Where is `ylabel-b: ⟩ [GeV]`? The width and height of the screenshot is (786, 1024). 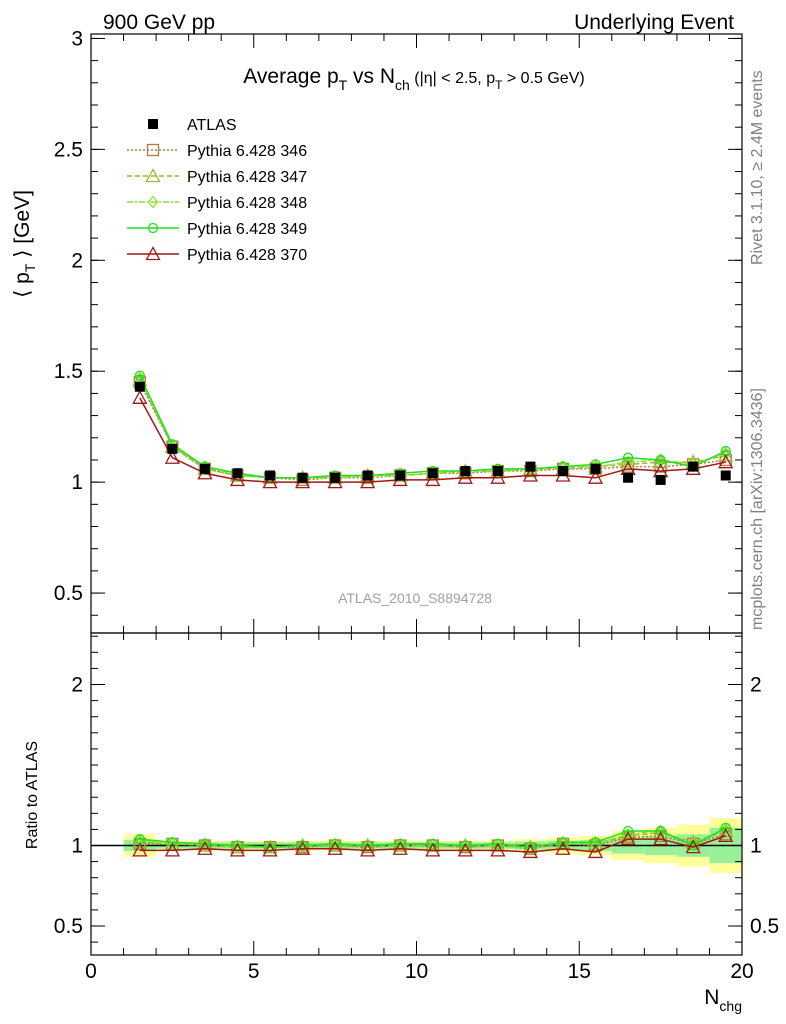 ylabel-b: ⟩ [GeV] is located at coordinates (22, 227).